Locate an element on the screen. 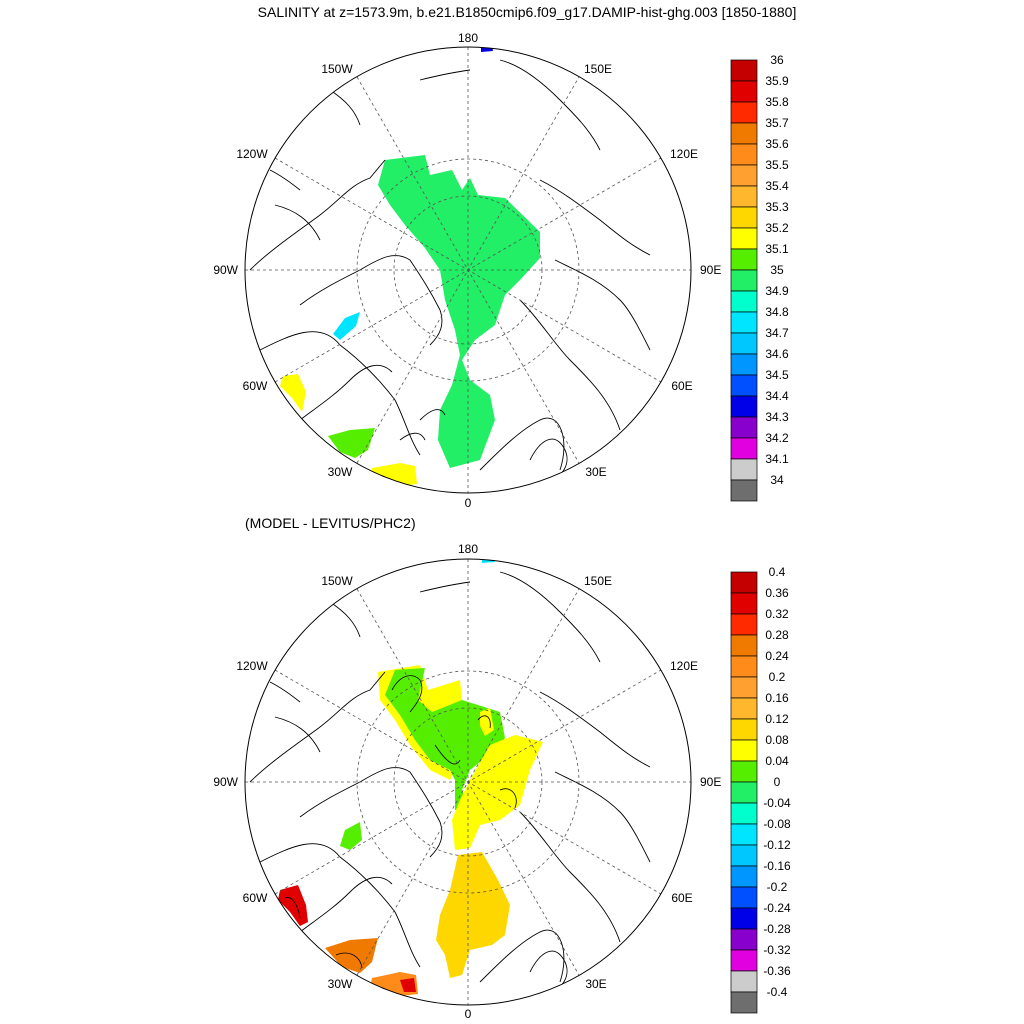  bot-label-120e: 120E is located at coordinates (684, 666).